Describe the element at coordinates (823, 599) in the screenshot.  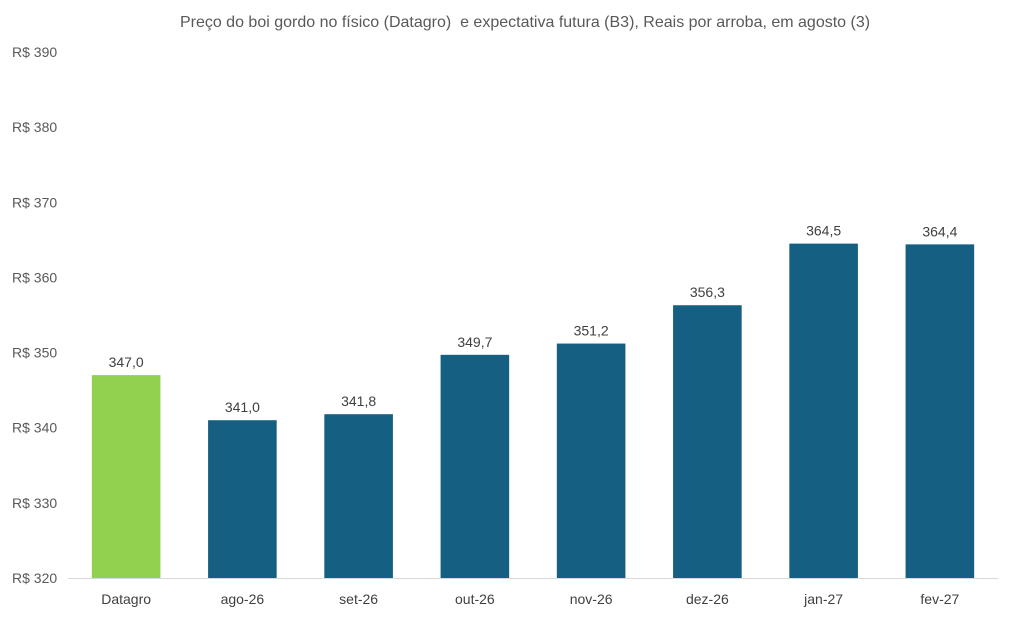
I see `x-tick-label: jan-27` at that location.